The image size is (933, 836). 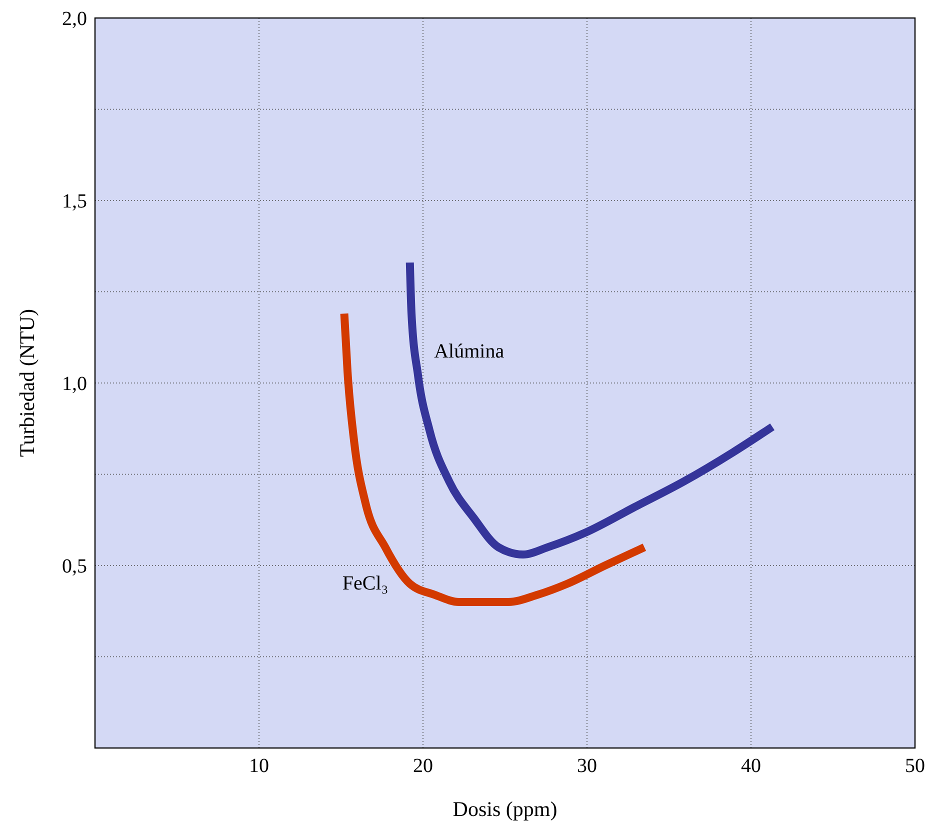 What do you see at coordinates (505, 809) in the screenshot?
I see `x-axis-title: Dosis (ppm)` at bounding box center [505, 809].